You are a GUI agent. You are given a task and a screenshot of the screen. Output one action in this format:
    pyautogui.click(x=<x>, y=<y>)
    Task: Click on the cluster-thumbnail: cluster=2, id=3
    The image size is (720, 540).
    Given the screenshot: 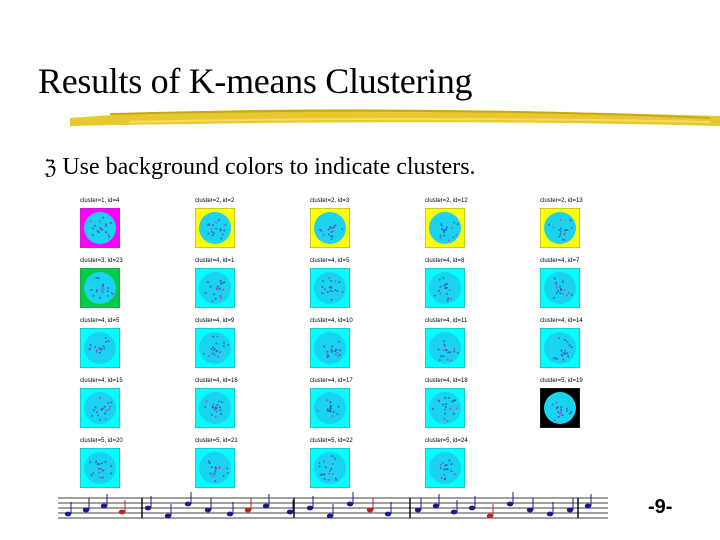 What is the action you would take?
    pyautogui.click(x=340, y=228)
    